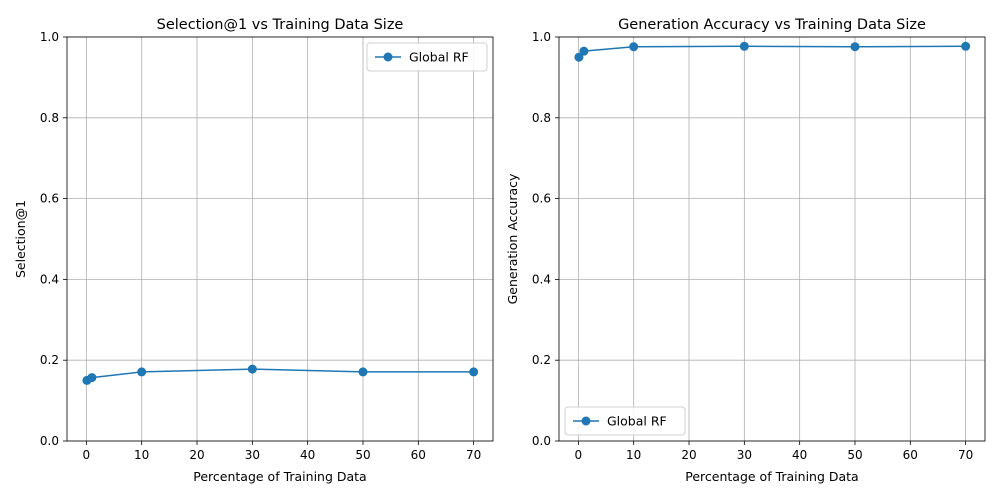 Image resolution: width=1000 pixels, height=500 pixels. I want to click on y-axis-label: Generation Accuracy, so click(512, 238).